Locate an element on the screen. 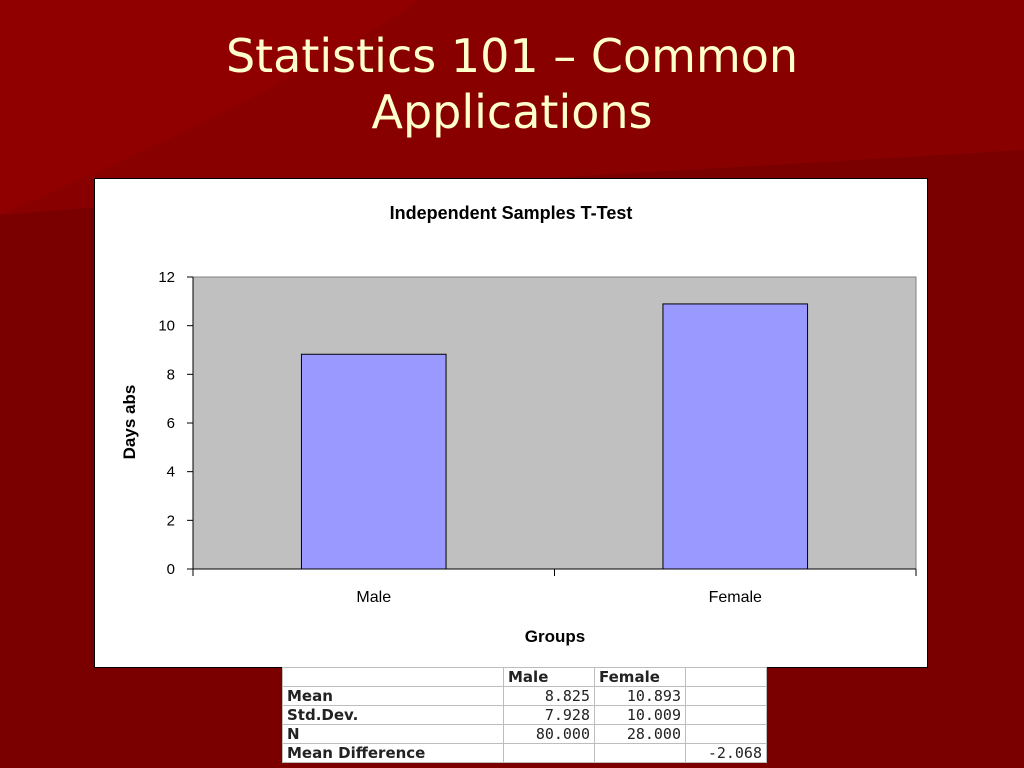 This screenshot has width=1024, height=768. table-cell: -2.068 is located at coordinates (726, 753).